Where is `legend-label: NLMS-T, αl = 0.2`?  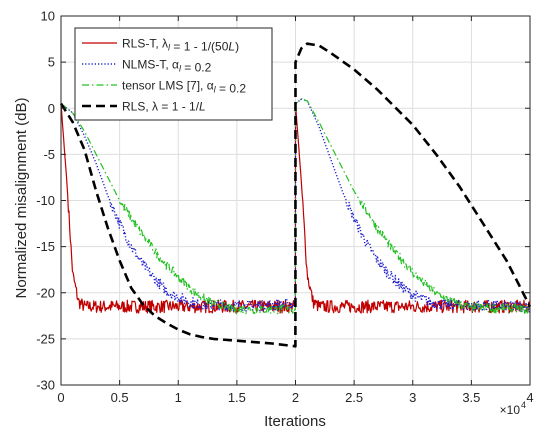
legend-label: NLMS-T, αl = 0.2 is located at coordinates (167, 66).